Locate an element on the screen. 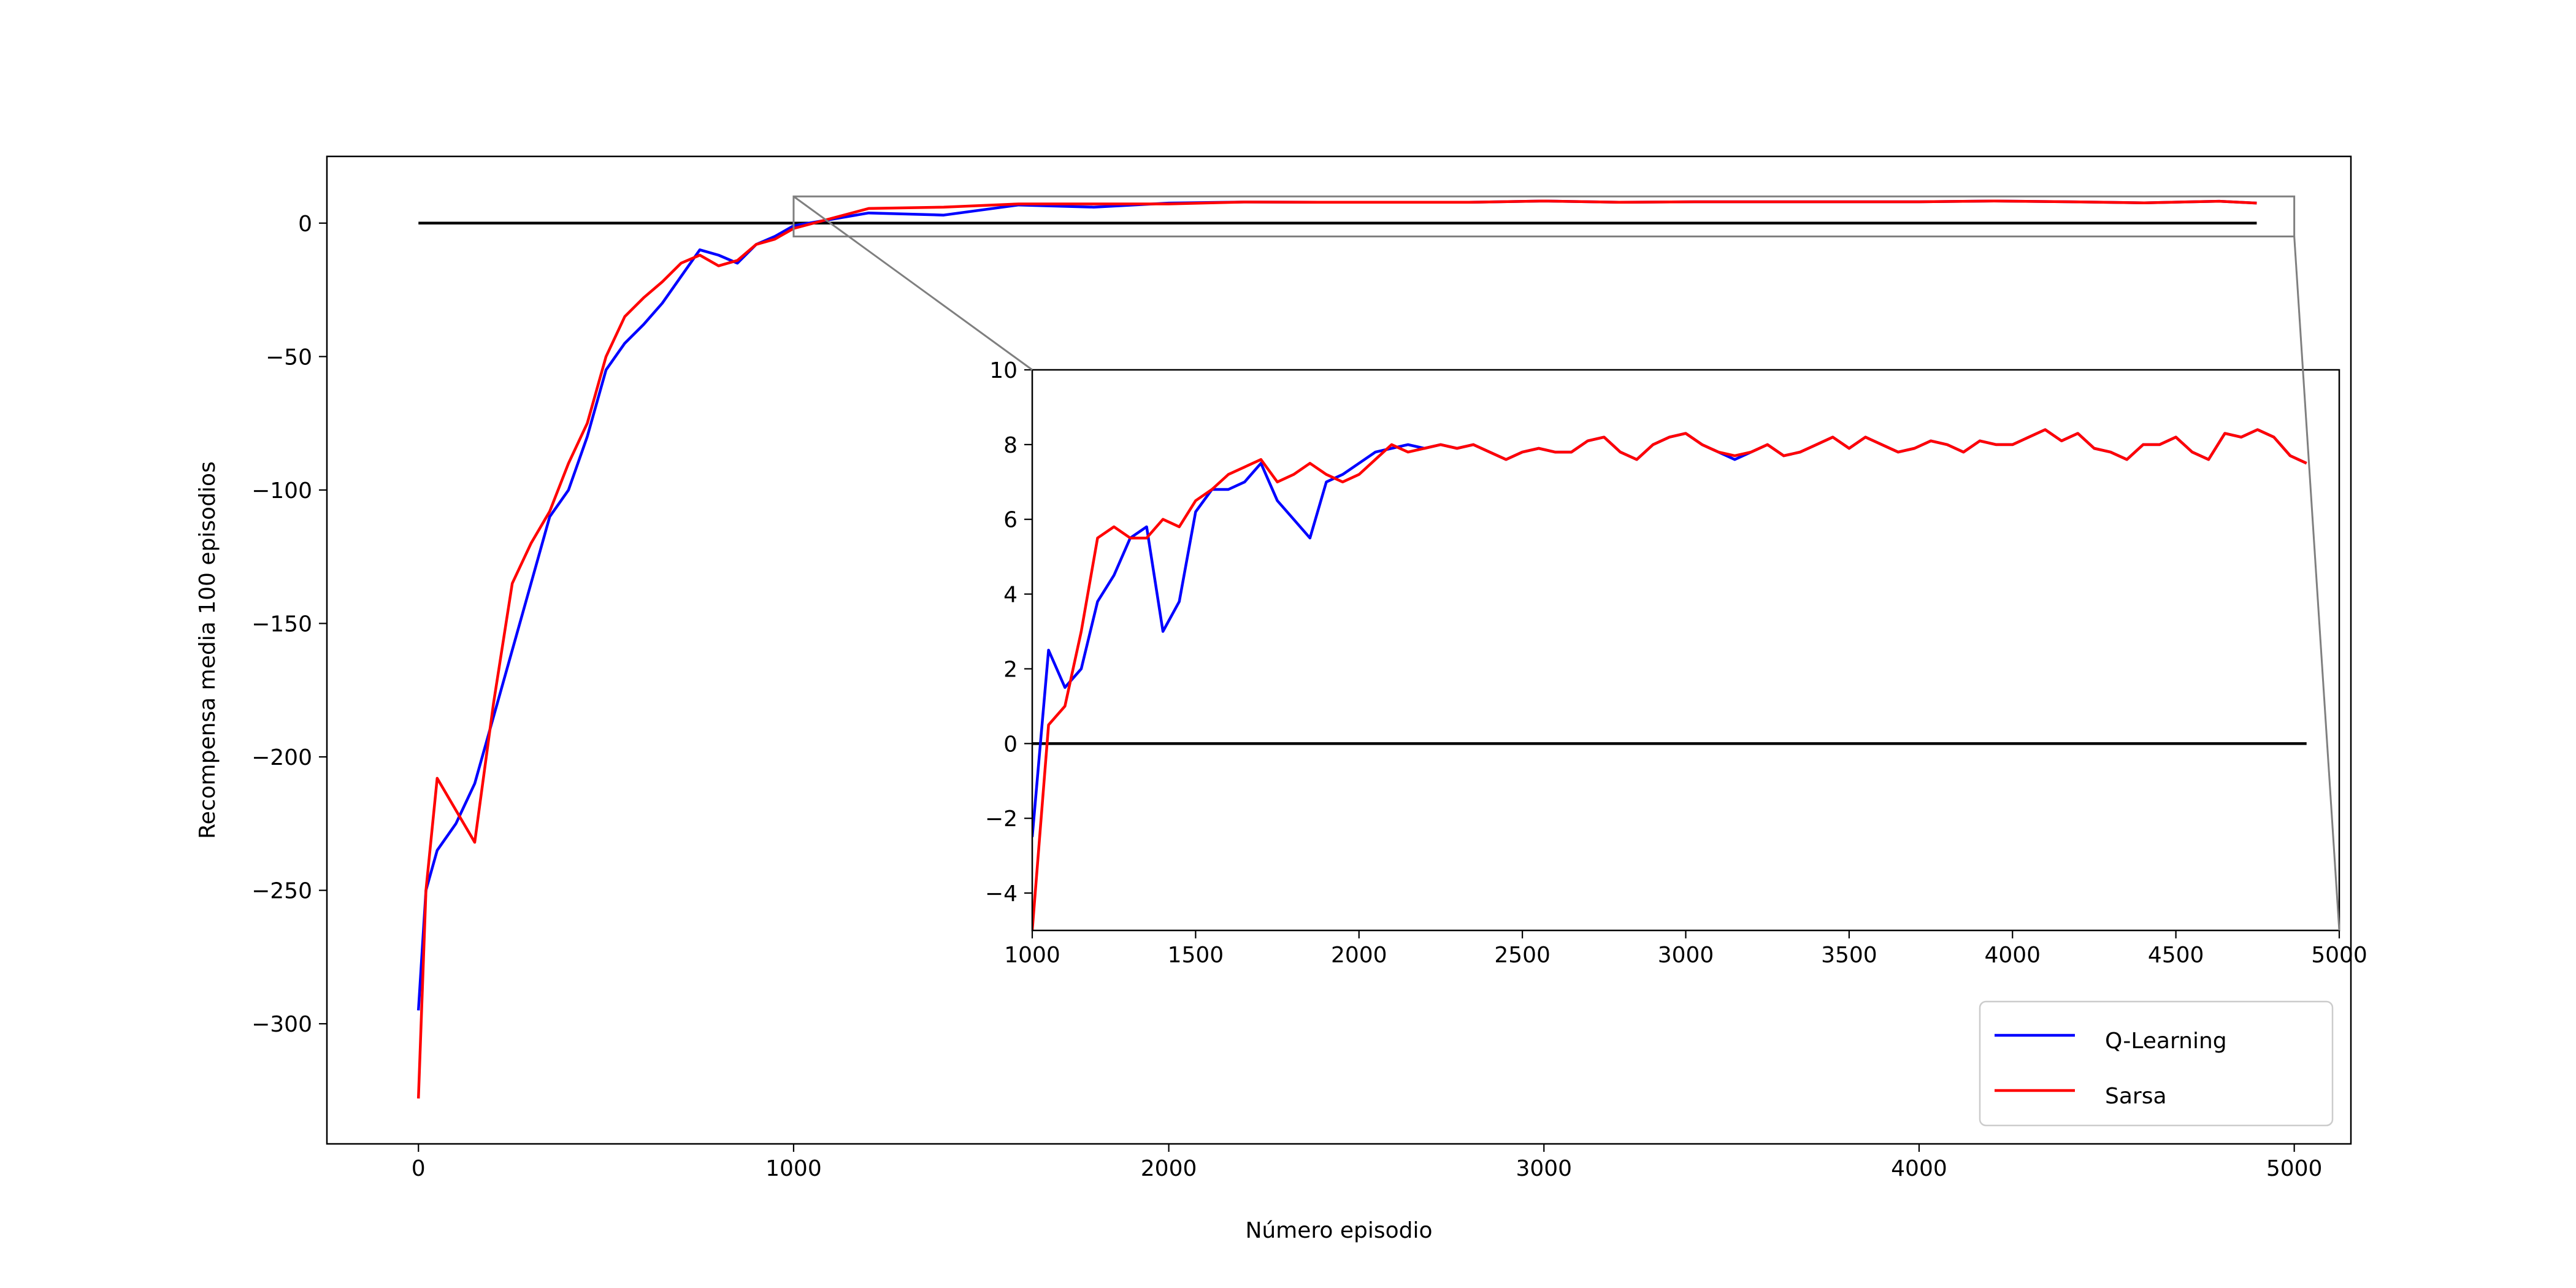 Image resolution: width=2576 pixels, height=1288 pixels. legend-label: Sarsa is located at coordinates (2136, 1096).